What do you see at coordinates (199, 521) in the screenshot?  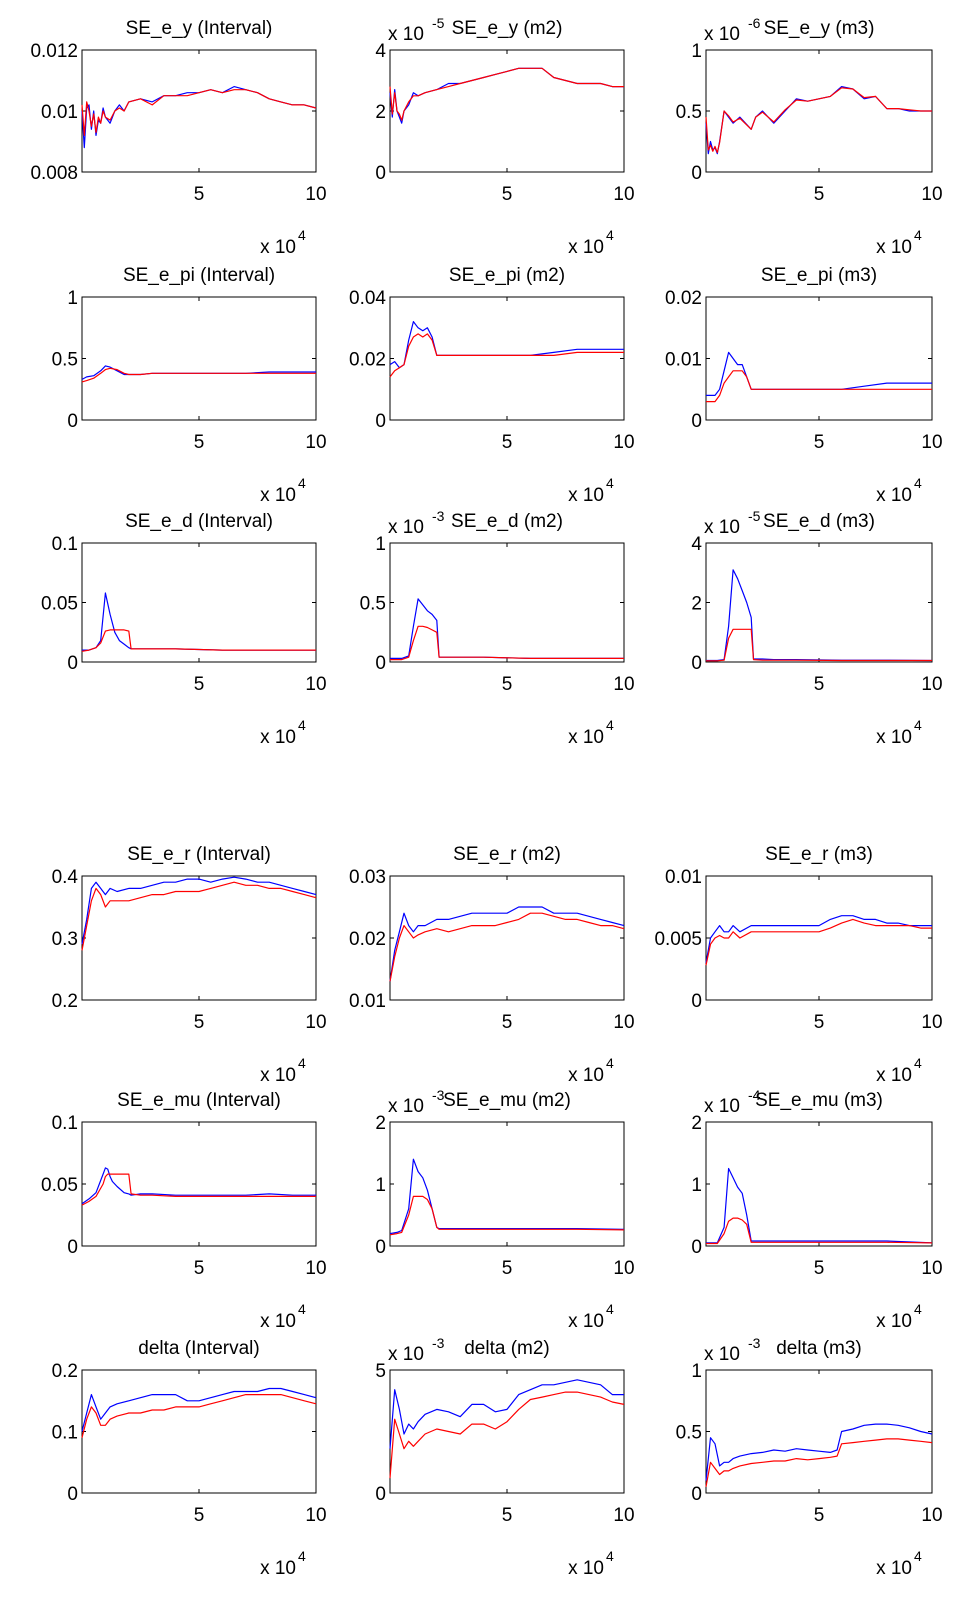 I see `chart-title: SE_e_d (Interval)` at bounding box center [199, 521].